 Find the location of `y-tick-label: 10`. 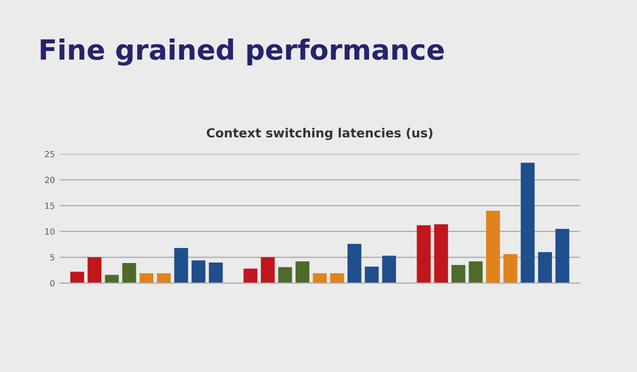

y-tick-label: 10 is located at coordinates (49, 231).